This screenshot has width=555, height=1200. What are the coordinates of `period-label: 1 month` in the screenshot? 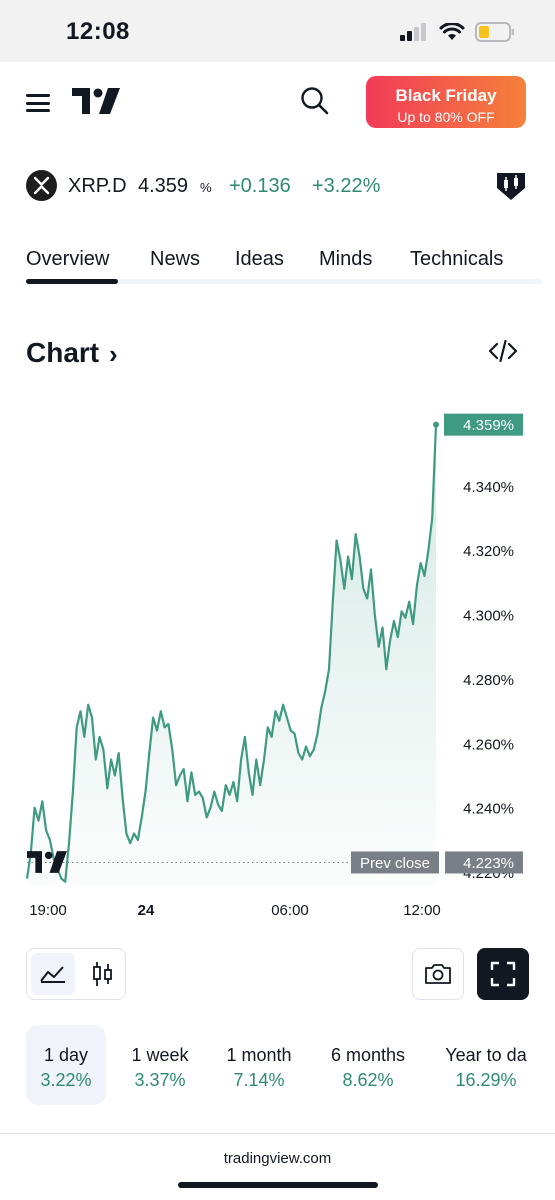 It's located at (259, 1055).